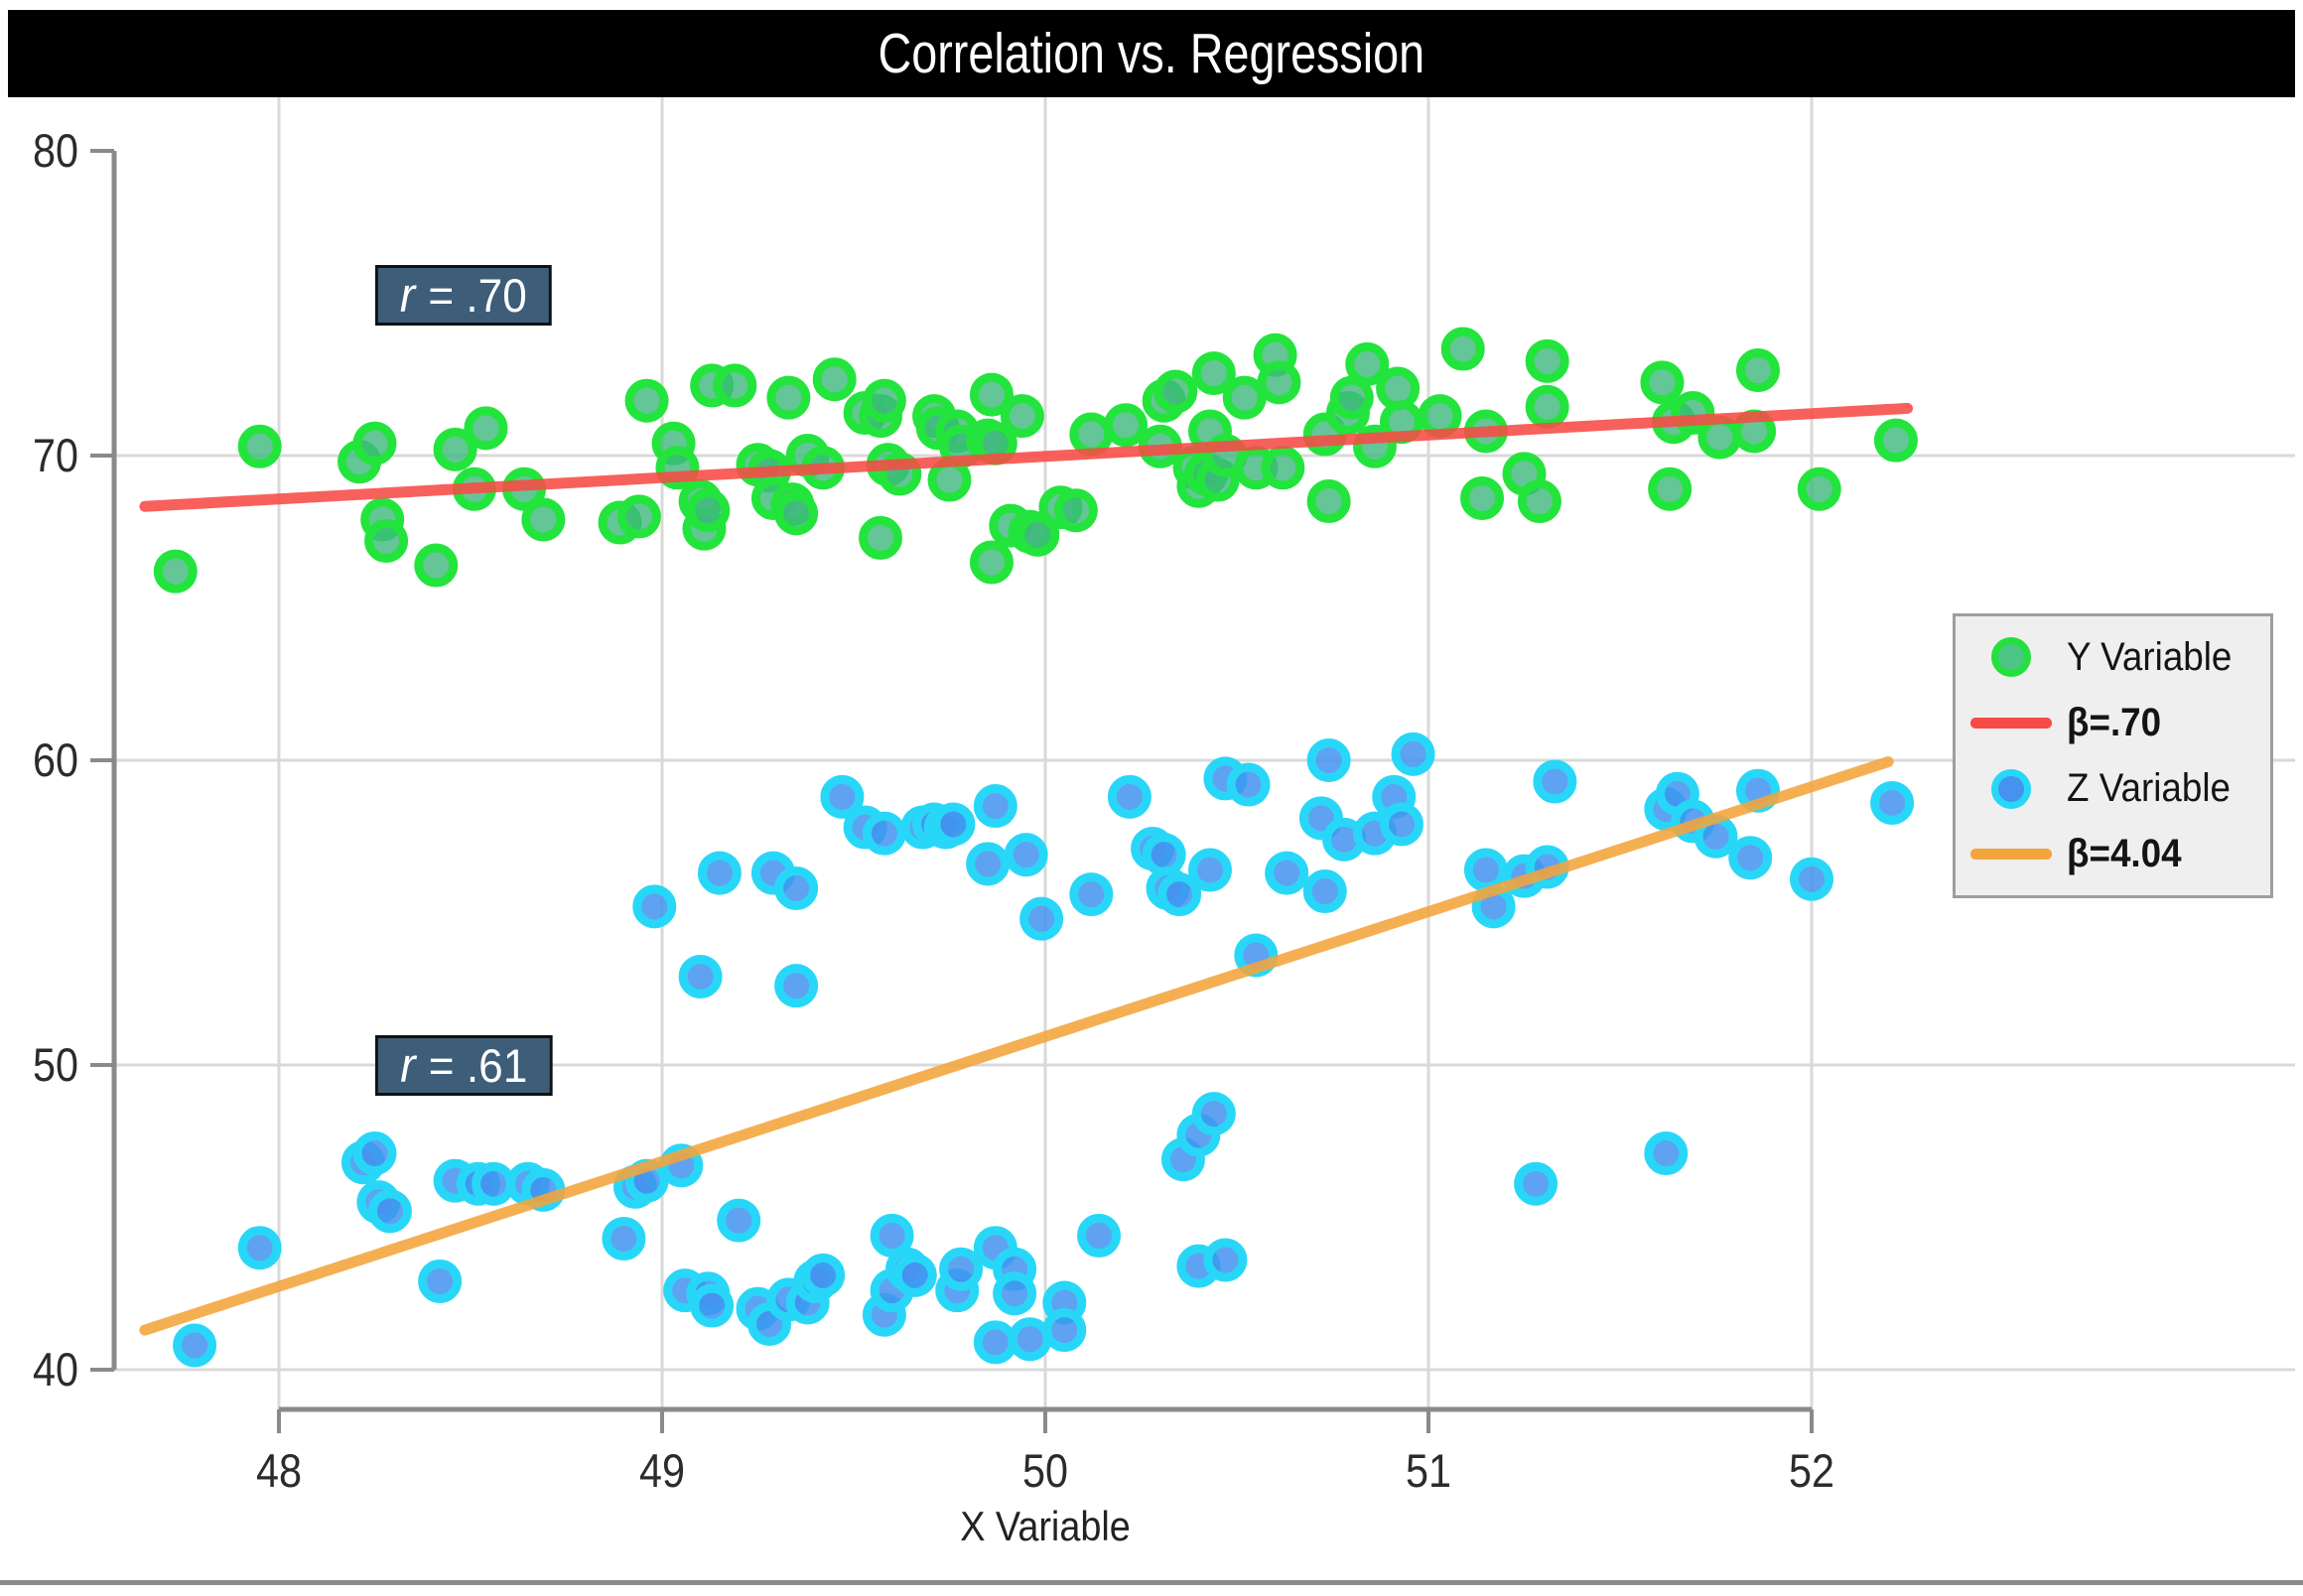  What do you see at coordinates (2011, 855) in the screenshot?
I see `orange-line-icon` at bounding box center [2011, 855].